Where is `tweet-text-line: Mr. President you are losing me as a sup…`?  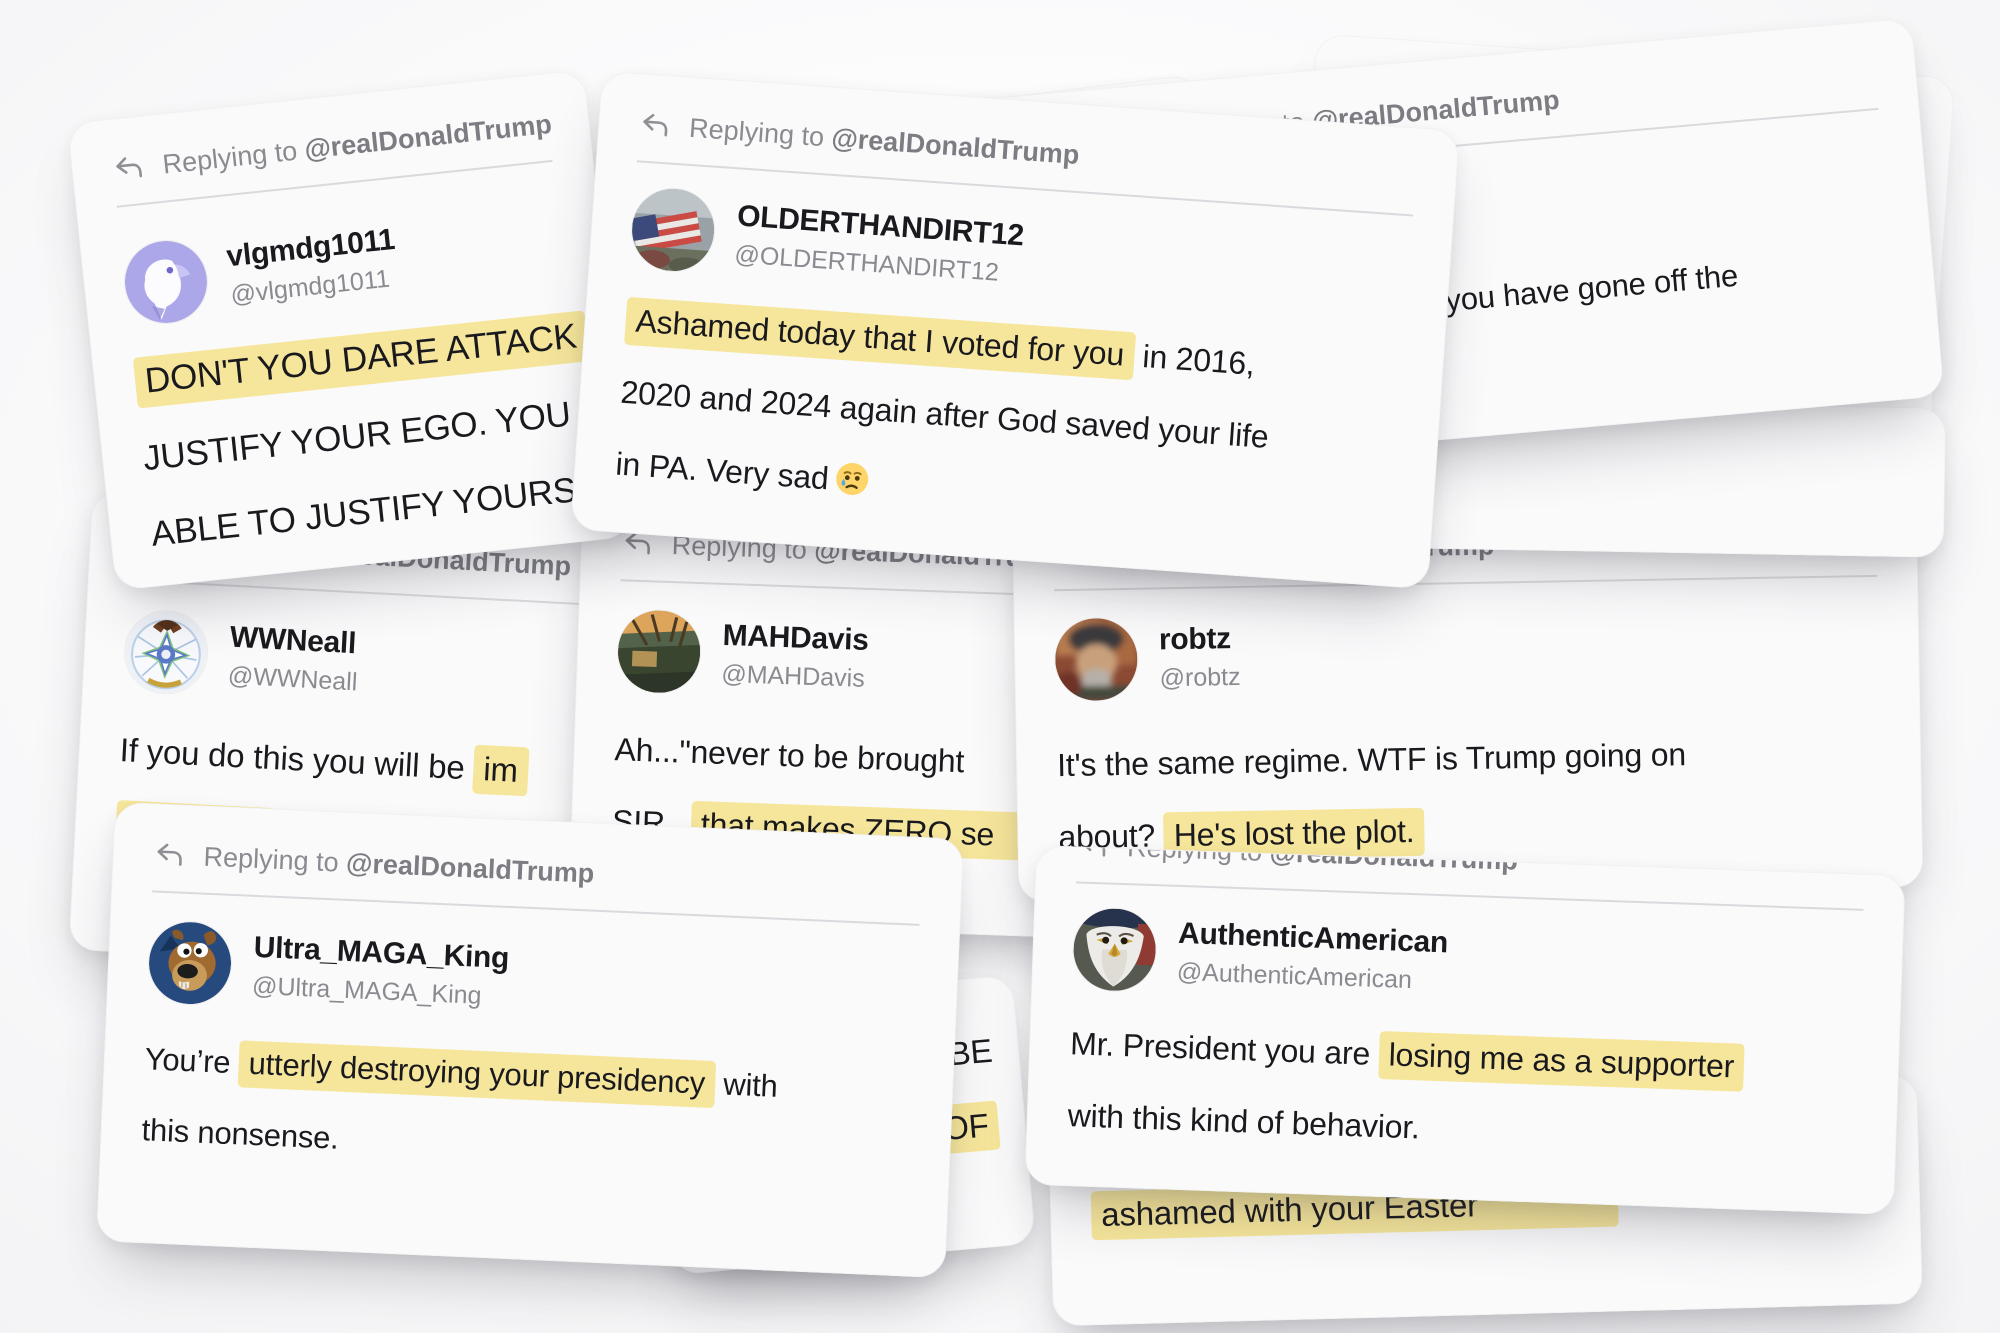 tweet-text-line: Mr. President you are losing me as a sup… is located at coordinates (1463, 1056).